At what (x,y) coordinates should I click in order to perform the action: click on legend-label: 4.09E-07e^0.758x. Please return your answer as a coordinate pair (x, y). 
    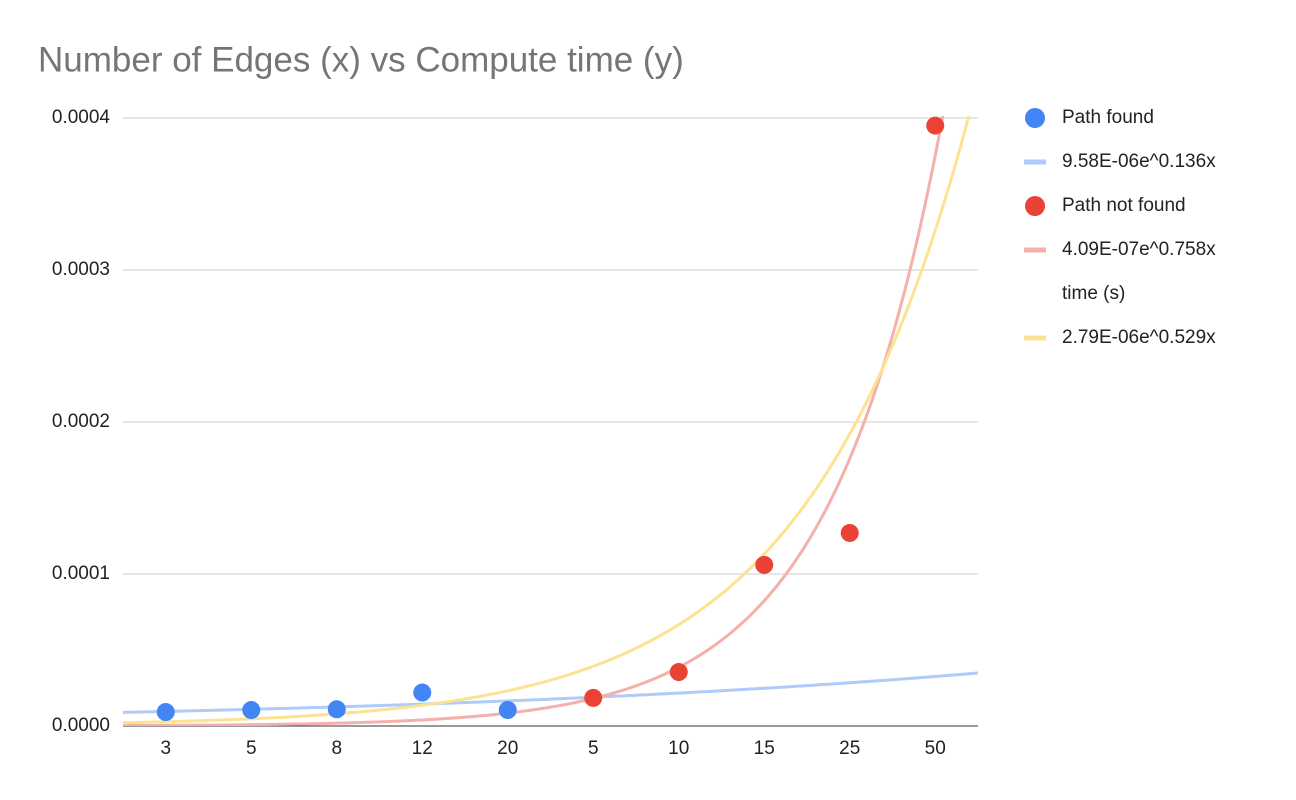
    Looking at the image, I should click on (1139, 249).